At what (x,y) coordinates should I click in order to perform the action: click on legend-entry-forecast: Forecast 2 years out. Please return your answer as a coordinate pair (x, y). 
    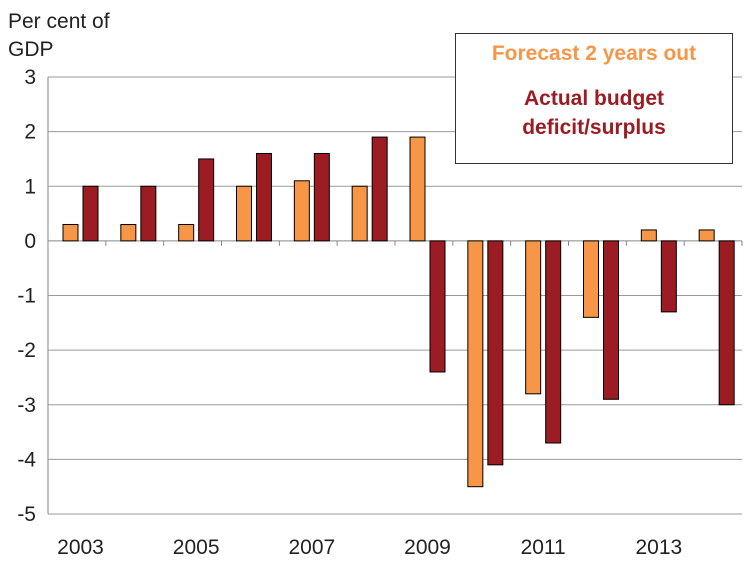
    Looking at the image, I should click on (594, 53).